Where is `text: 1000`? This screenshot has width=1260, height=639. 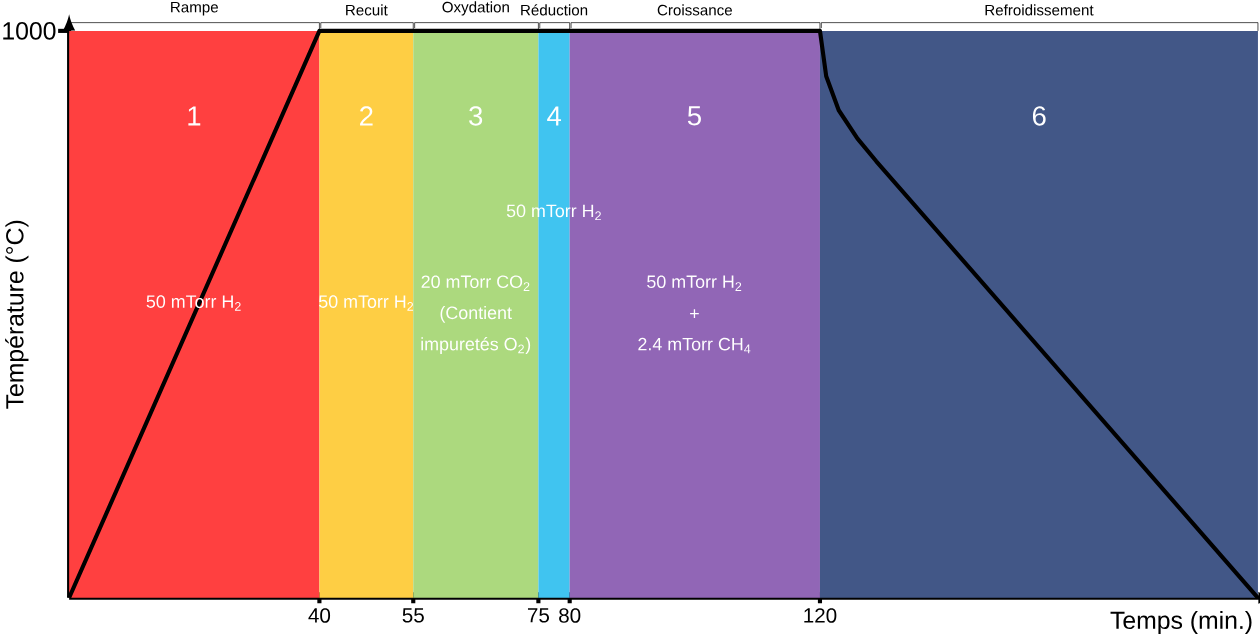
text: 1000 is located at coordinates (29, 31).